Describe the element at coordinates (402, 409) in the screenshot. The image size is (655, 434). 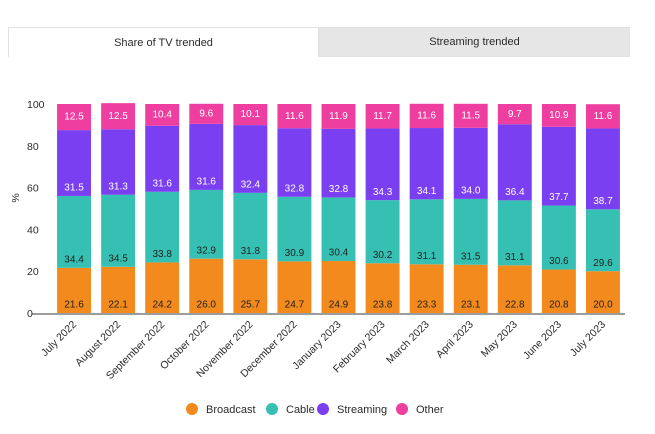
I see `legend-marker-other` at that location.